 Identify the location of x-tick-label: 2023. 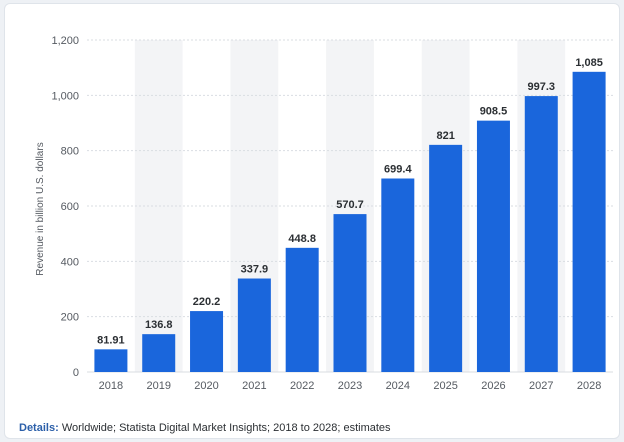
(350, 386).